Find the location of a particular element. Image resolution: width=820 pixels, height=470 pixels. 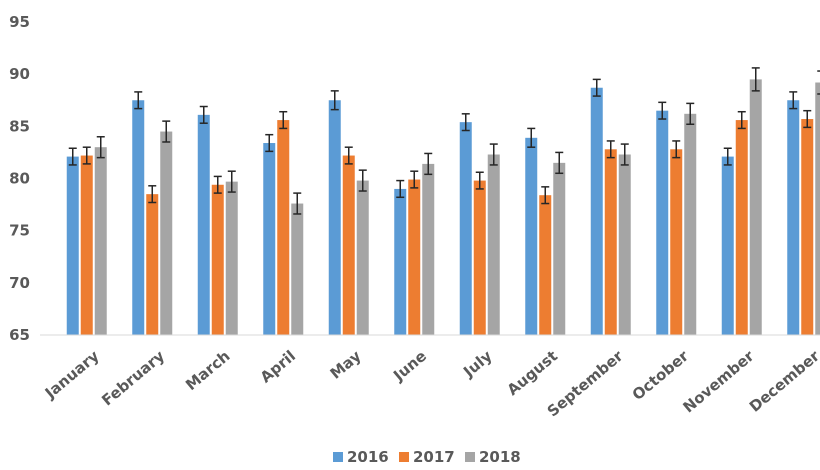

x-tick-label: October is located at coordinates (661, 375).